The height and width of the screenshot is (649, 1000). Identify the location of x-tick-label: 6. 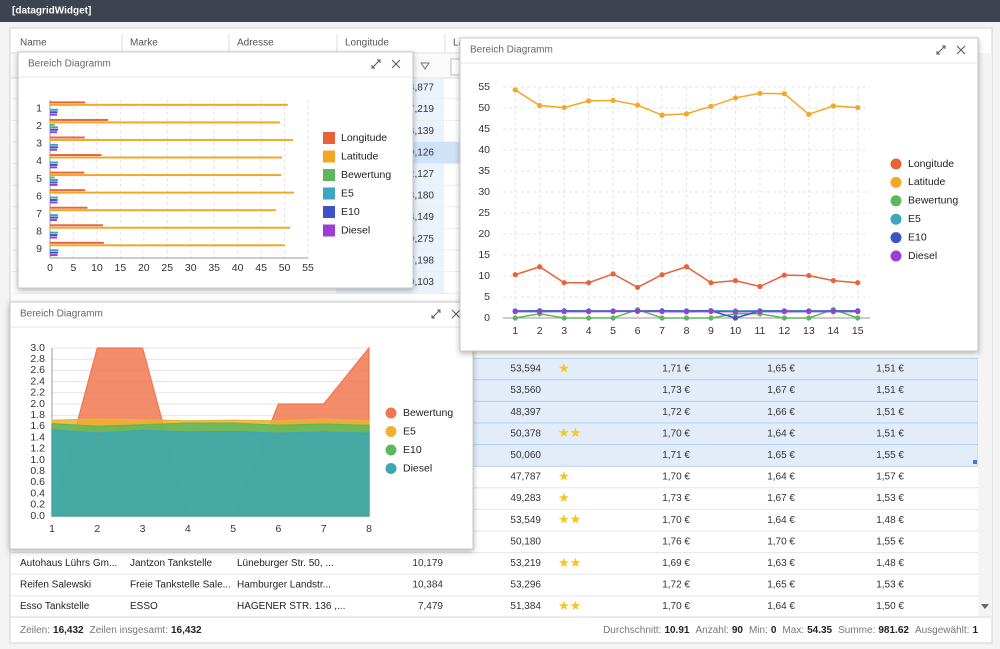
(638, 331).